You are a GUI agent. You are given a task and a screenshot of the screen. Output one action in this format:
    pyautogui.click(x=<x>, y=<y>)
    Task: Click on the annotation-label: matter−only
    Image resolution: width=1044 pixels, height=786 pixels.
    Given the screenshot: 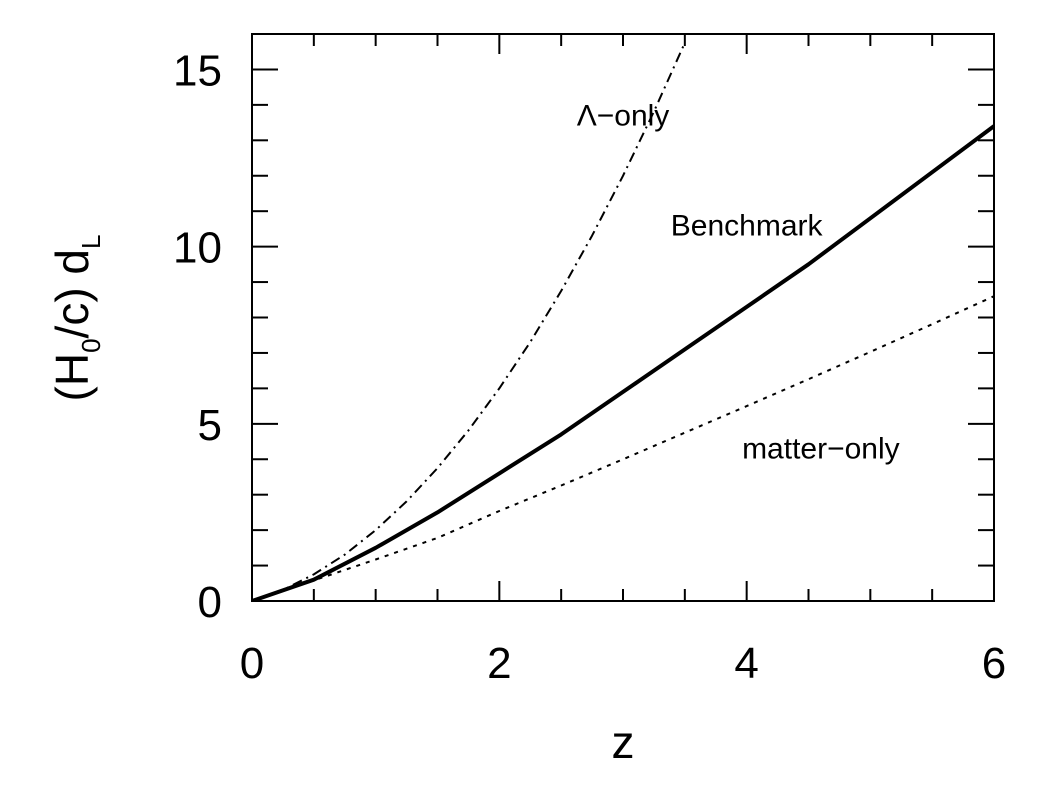 What is the action you would take?
    pyautogui.click(x=821, y=449)
    